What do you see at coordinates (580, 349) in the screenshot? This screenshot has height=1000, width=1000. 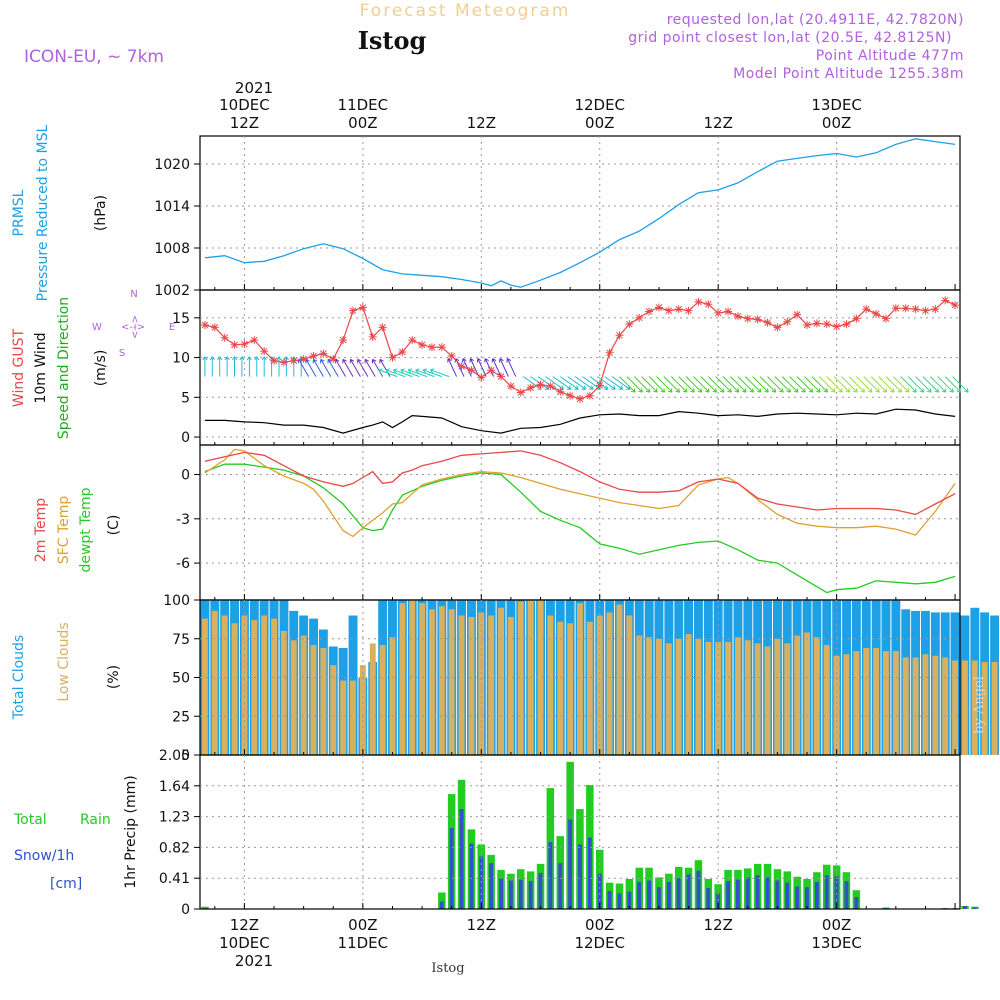 I see `gust-markers` at bounding box center [580, 349].